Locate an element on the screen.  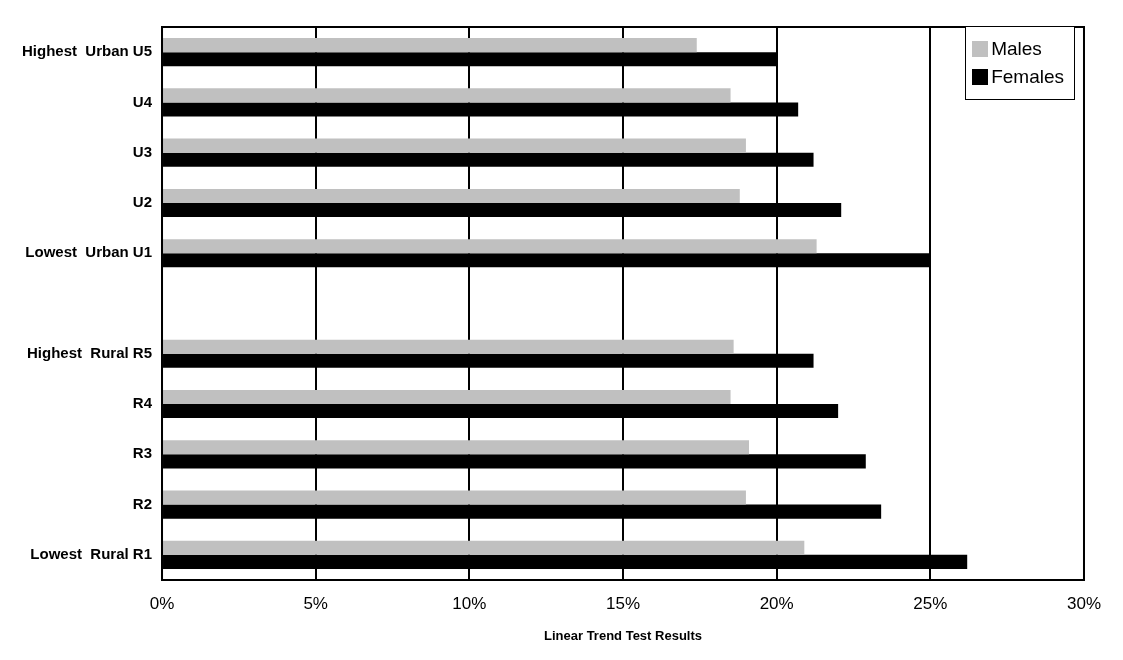
legend-label: Males is located at coordinates (1016, 49).